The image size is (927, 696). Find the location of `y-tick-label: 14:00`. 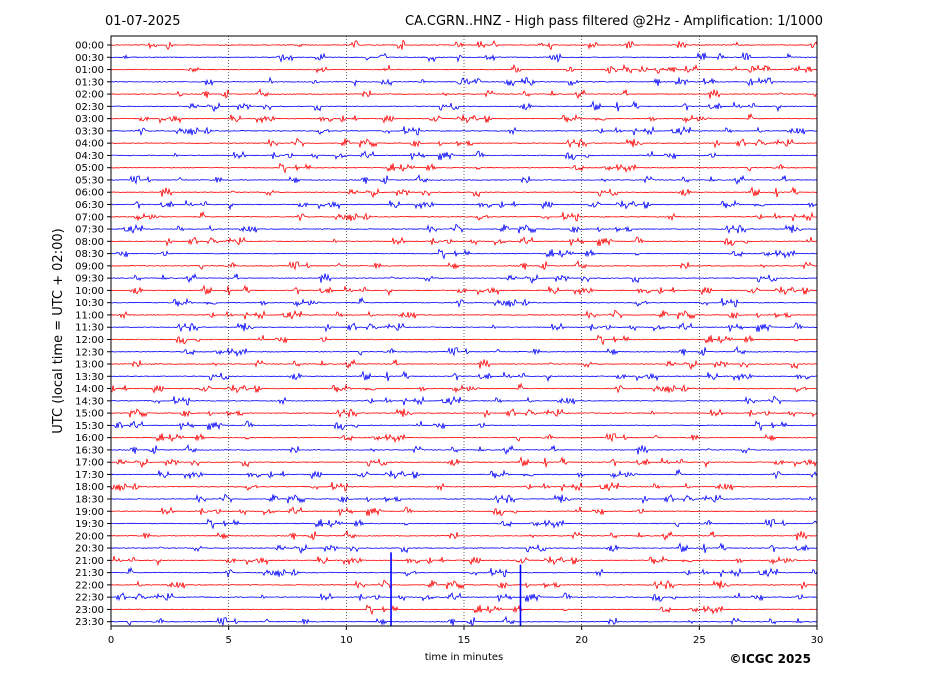

y-tick-label: 14:00 is located at coordinates (89, 389).